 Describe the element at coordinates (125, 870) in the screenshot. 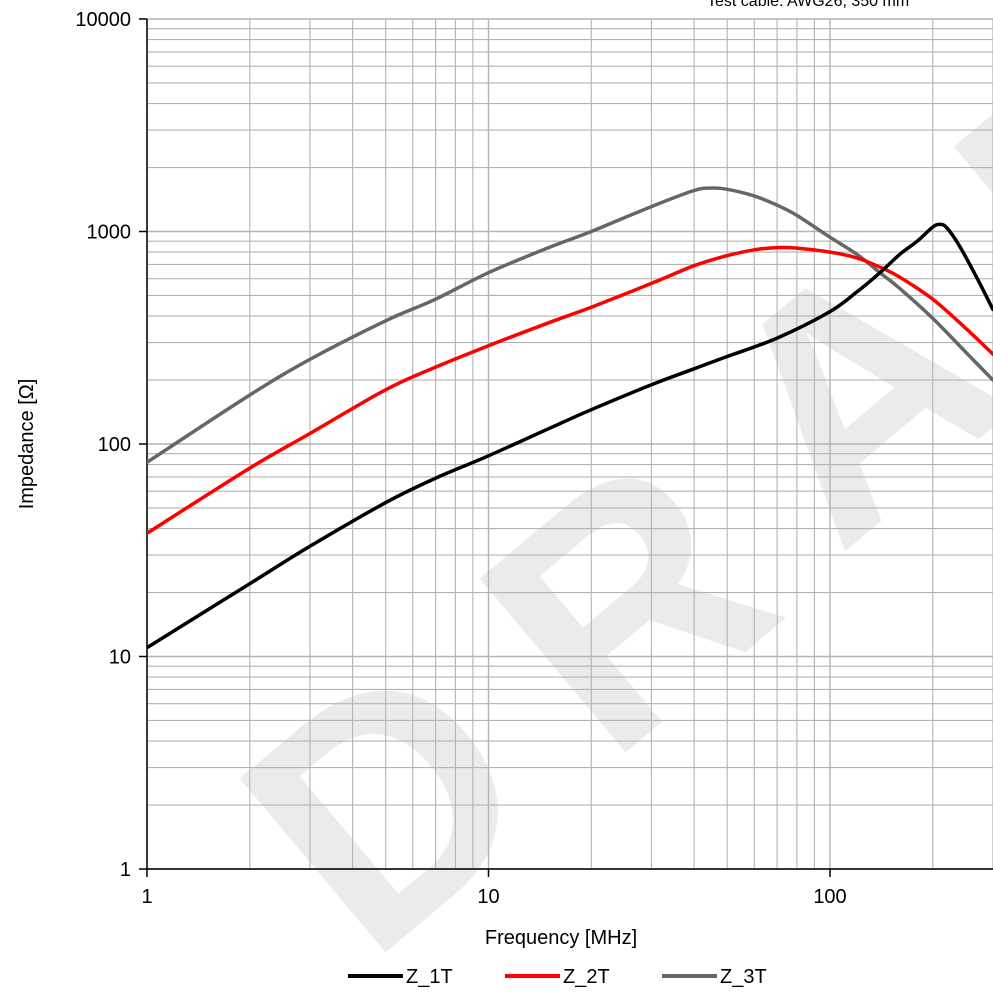

I see `y-tick-label: 1` at that location.